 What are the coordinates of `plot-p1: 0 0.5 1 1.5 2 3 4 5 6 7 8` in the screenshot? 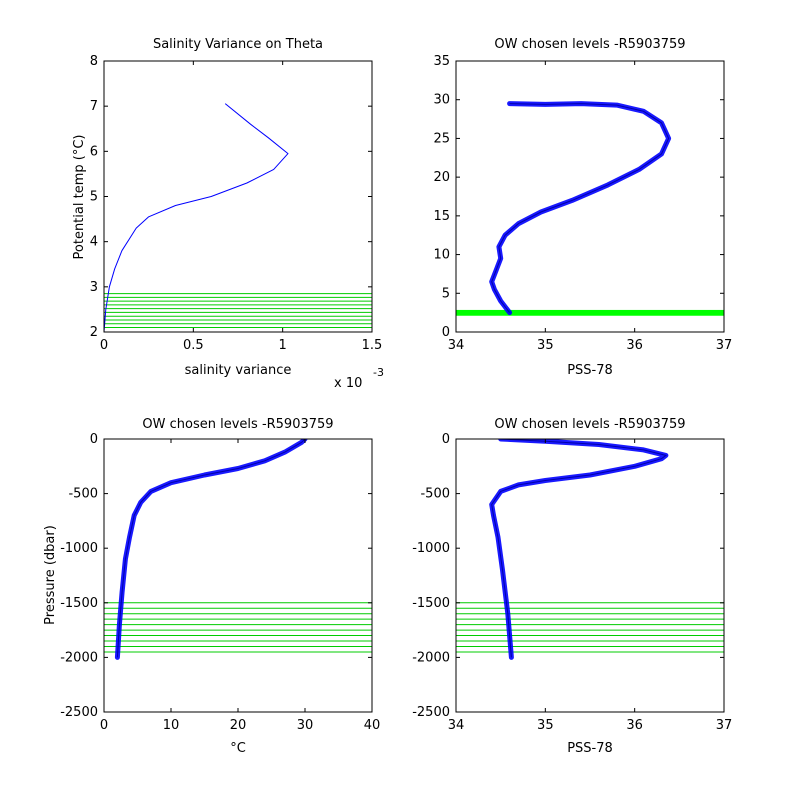 It's located at (236, 203).